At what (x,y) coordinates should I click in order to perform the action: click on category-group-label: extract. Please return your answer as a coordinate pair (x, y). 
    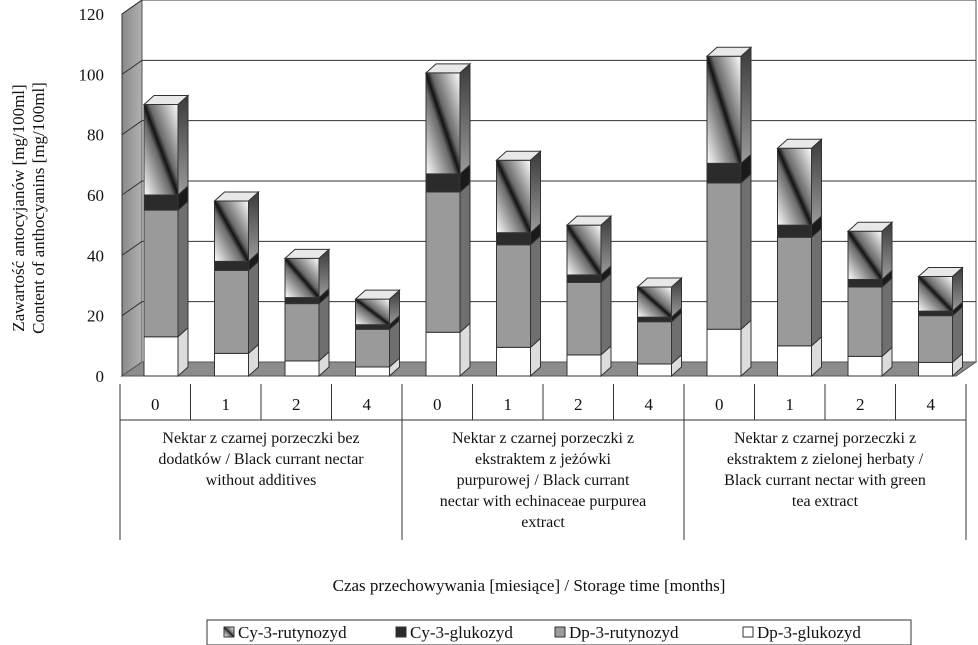
    Looking at the image, I should click on (543, 522).